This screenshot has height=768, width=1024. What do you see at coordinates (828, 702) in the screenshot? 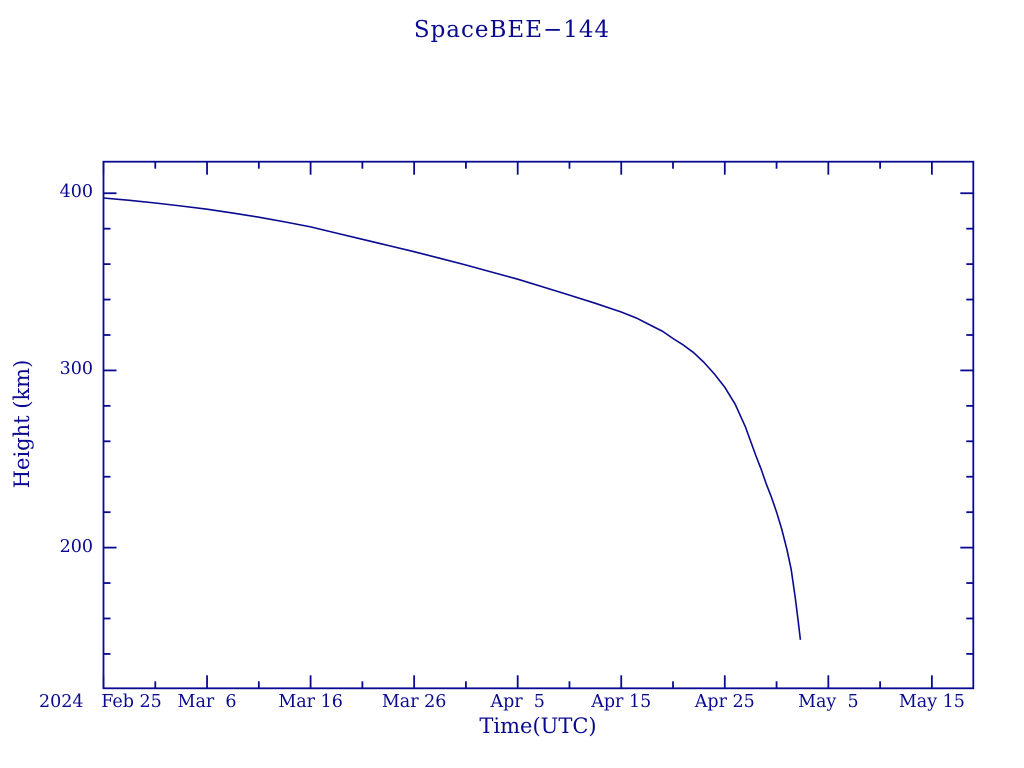
I see `x-tick-label: May 5` at bounding box center [828, 702].